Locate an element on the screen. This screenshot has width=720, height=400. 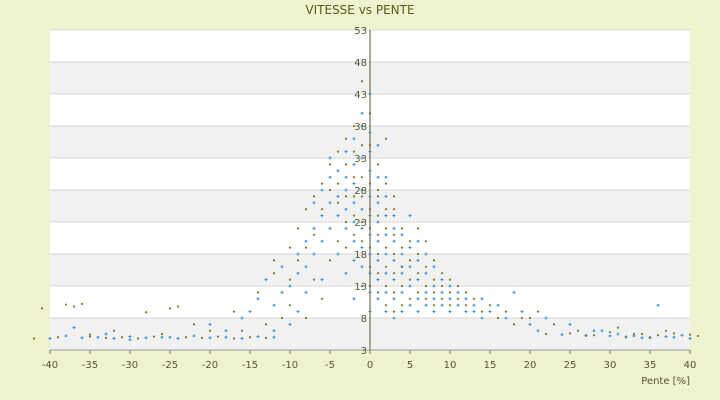
x-tick-labels: -40 -35 -30 -25 -20 -15 -10 -5 0 5 10 15 20 25 30 35 40 is located at coordinates (369, 365).